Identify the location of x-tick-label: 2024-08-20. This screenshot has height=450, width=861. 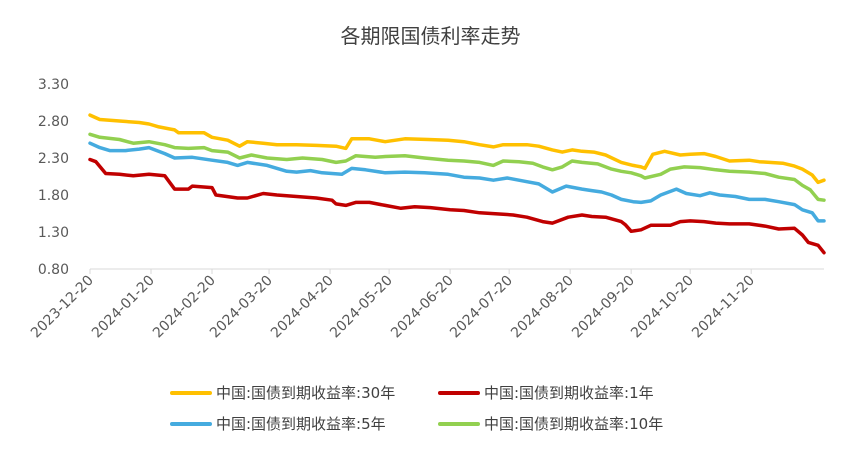
(542, 307).